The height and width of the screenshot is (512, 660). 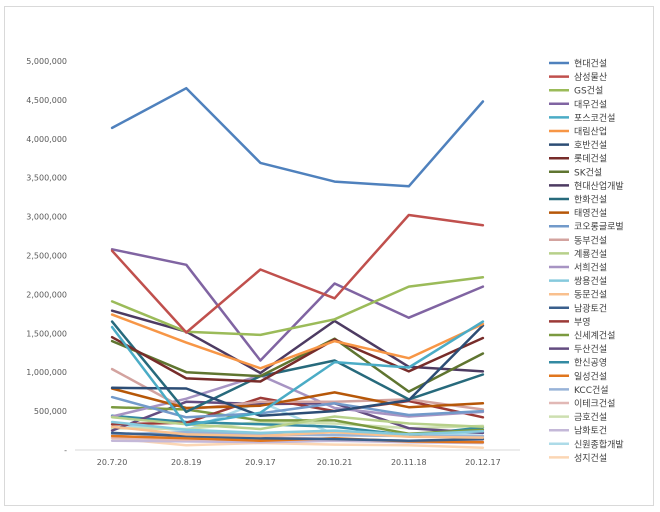 I want to click on legend-item: 서희건설, so click(x=578, y=268).